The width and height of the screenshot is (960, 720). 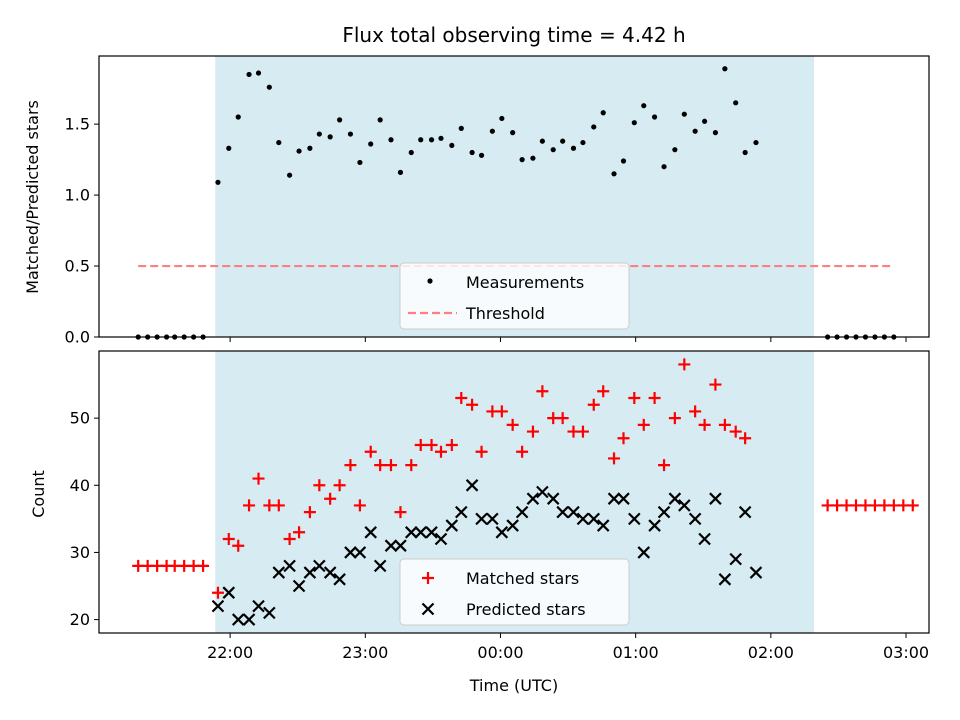 I want to click on top-y-tick-label: 0.0, so click(x=77, y=337).